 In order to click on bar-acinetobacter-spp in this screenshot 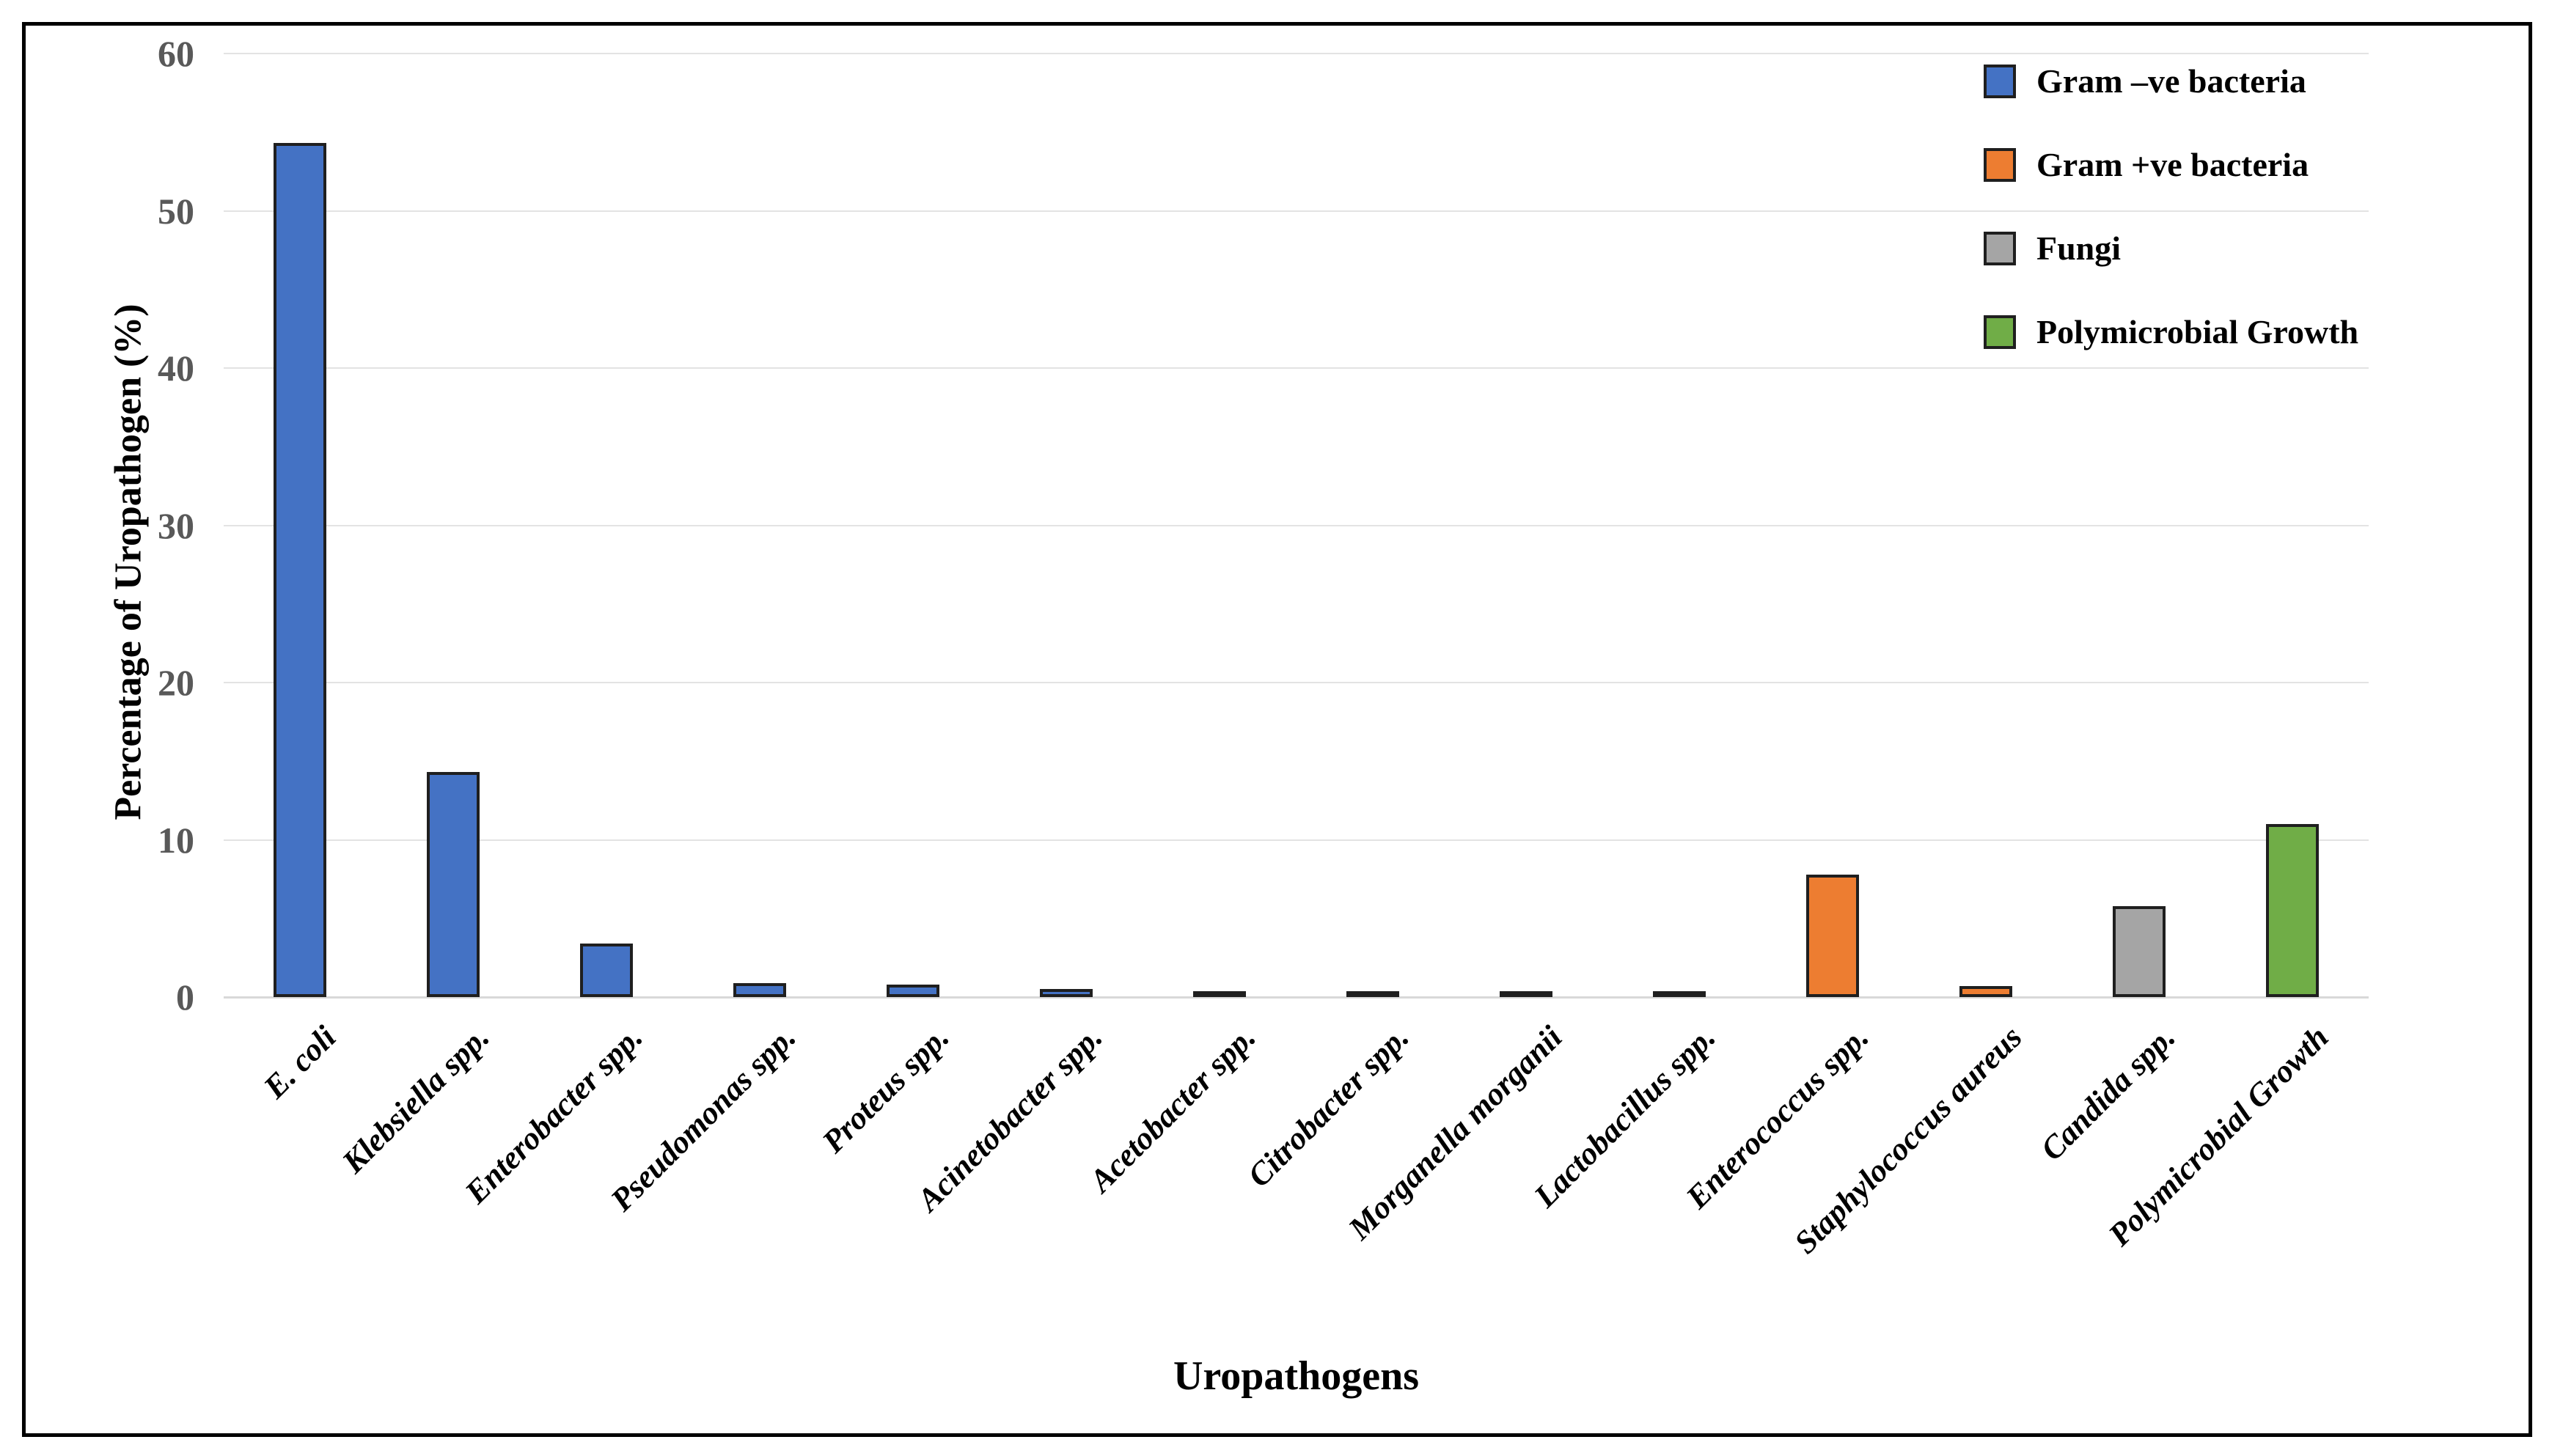, I will do `click(1066, 993)`.